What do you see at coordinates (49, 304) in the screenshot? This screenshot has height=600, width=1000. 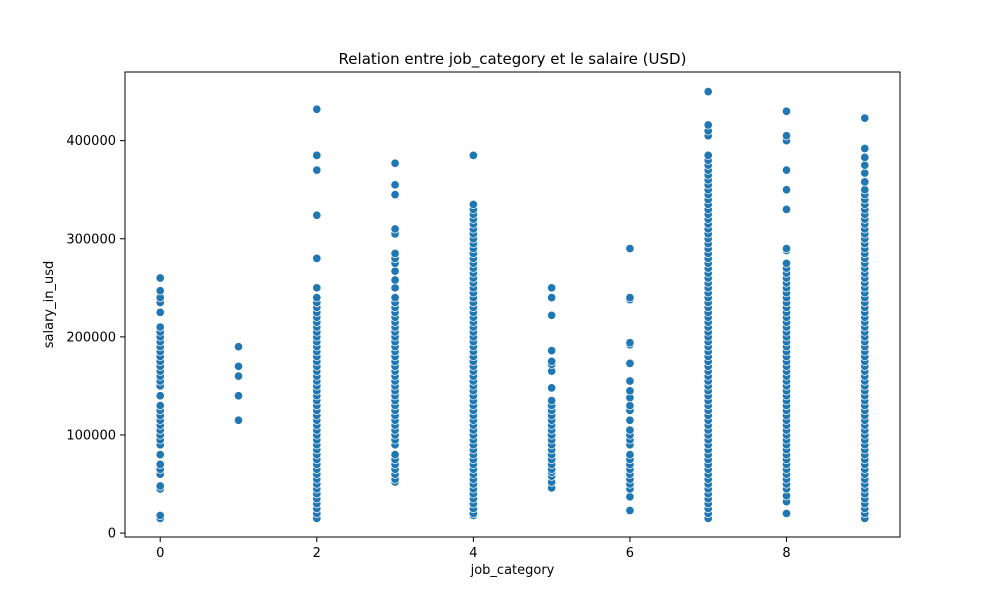 I see `y-axis-label: salary_in_usd` at bounding box center [49, 304].